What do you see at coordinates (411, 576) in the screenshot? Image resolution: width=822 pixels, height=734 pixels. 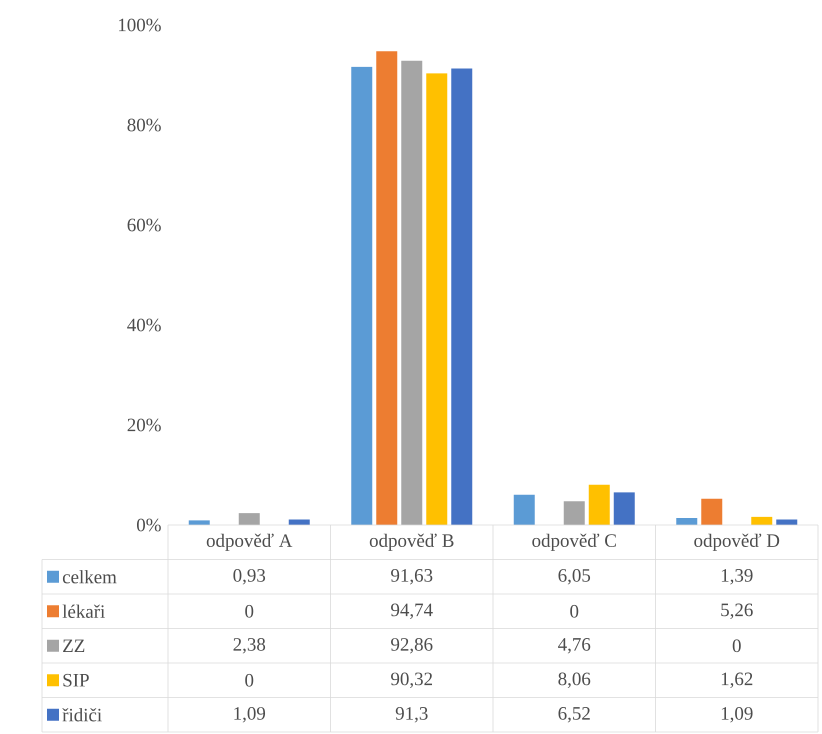 I see `data-label: 91,63` at bounding box center [411, 576].